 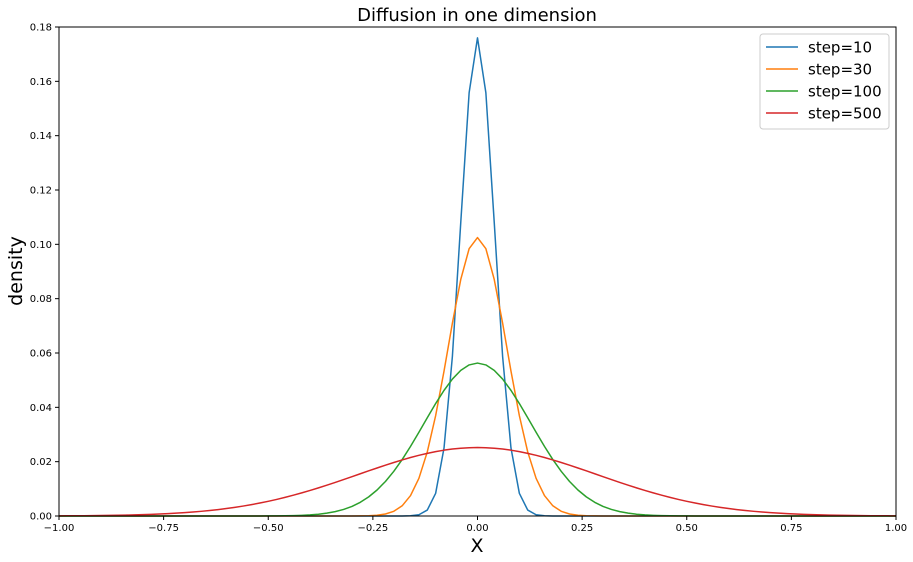 What do you see at coordinates (59, 528) in the screenshot?
I see `x-tick-label: −1.00` at bounding box center [59, 528].